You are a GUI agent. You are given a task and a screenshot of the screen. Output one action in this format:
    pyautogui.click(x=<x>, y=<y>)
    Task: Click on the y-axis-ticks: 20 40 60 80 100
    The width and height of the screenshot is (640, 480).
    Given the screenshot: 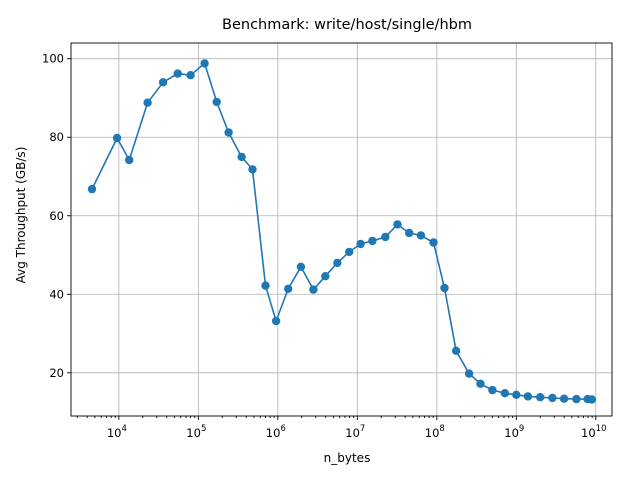 What is the action you would take?
    pyautogui.click(x=56, y=216)
    